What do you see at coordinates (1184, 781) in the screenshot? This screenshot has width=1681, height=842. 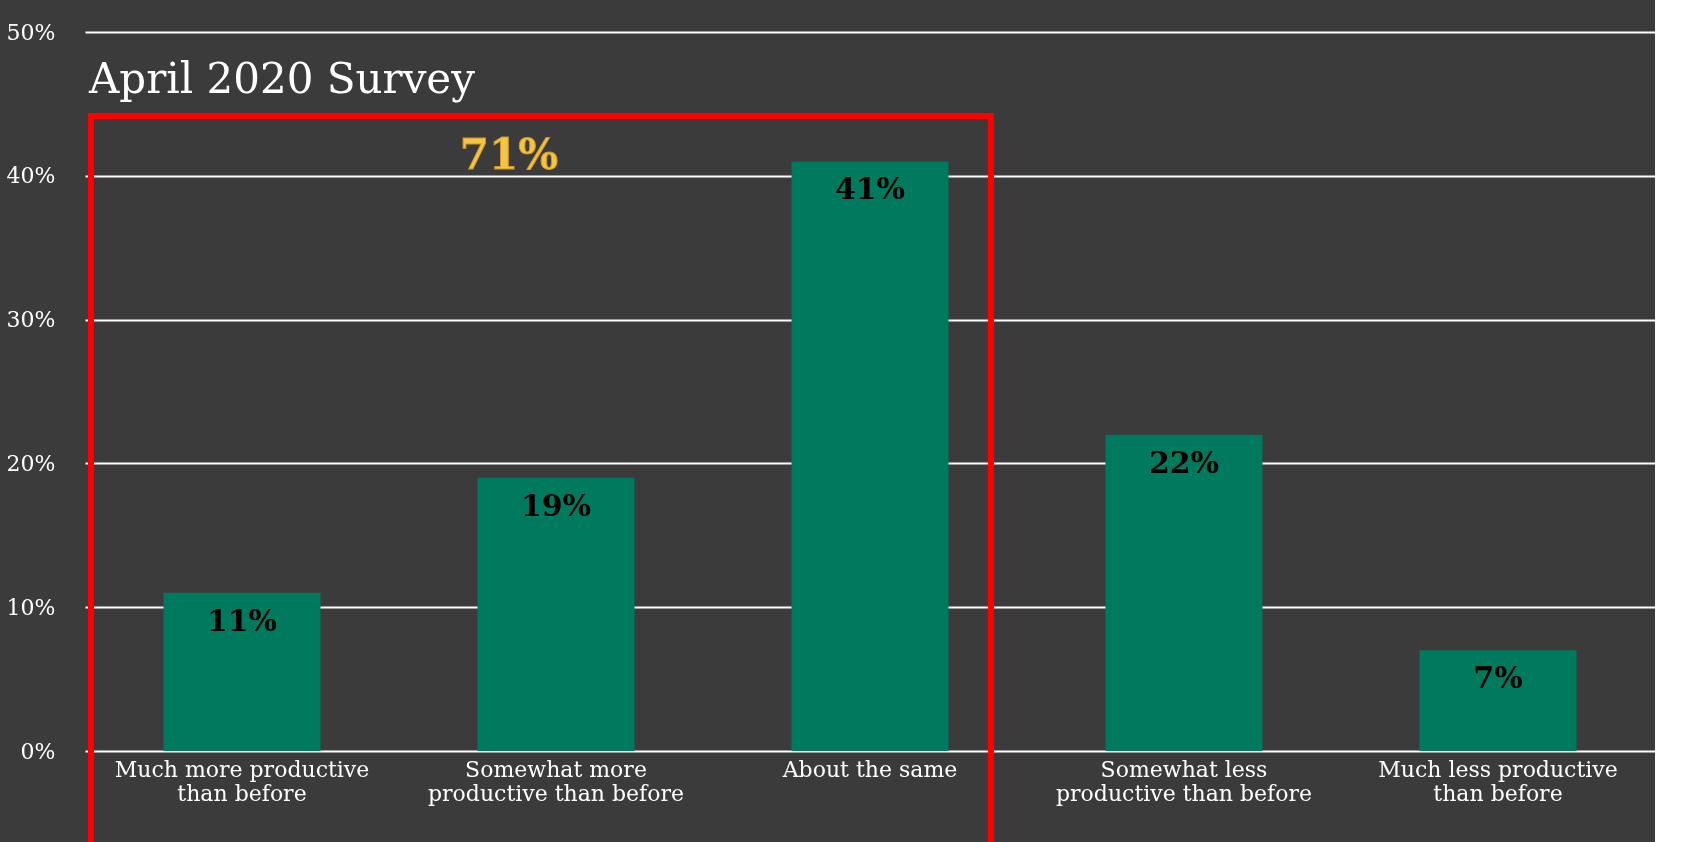 I see `x-tick-label: Somewhat less productive than before` at bounding box center [1184, 781].